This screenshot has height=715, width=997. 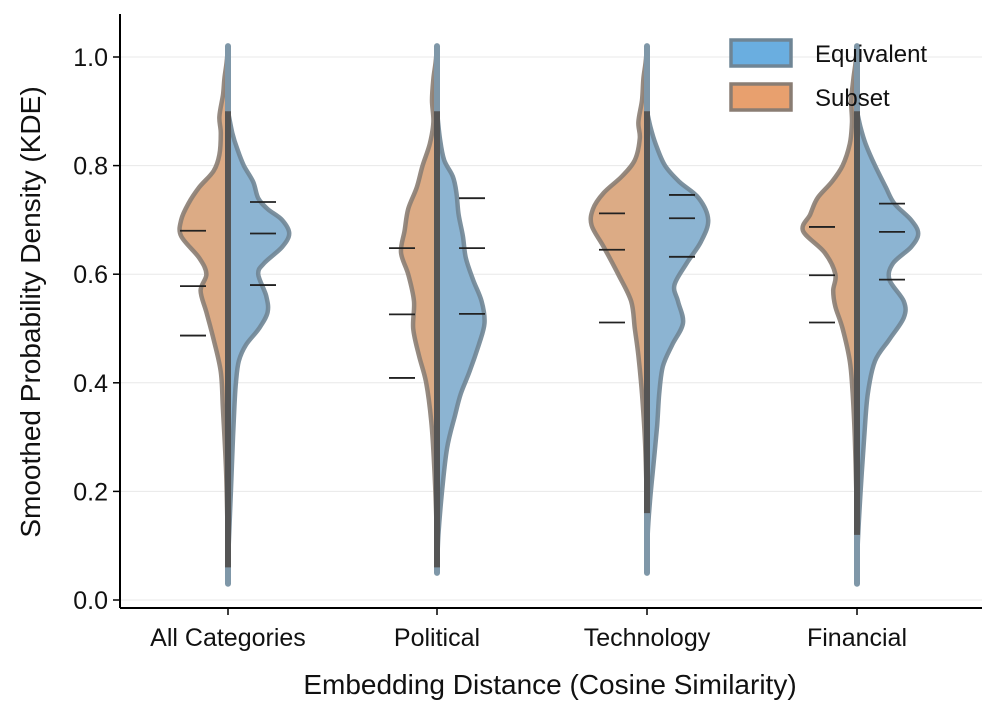 I want to click on y-tick-label-2: 0.4, so click(x=90, y=384).